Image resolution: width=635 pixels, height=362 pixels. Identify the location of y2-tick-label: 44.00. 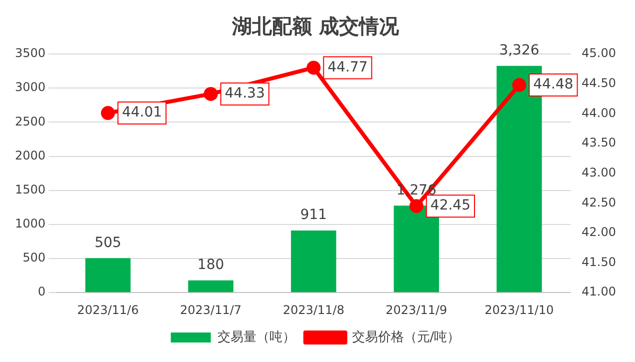
(599, 113).